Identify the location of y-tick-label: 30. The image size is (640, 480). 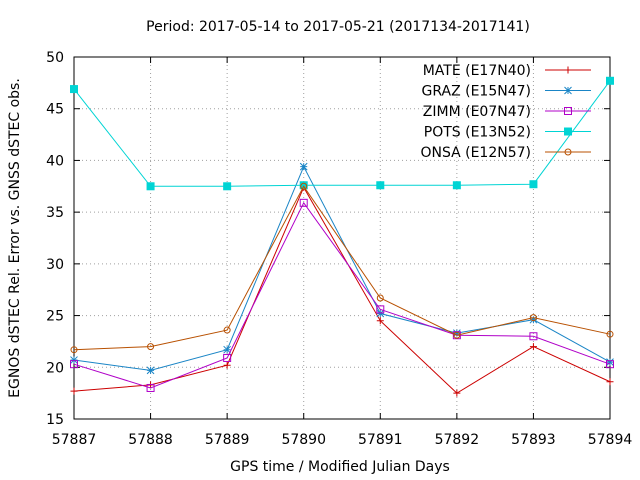
(55, 265).